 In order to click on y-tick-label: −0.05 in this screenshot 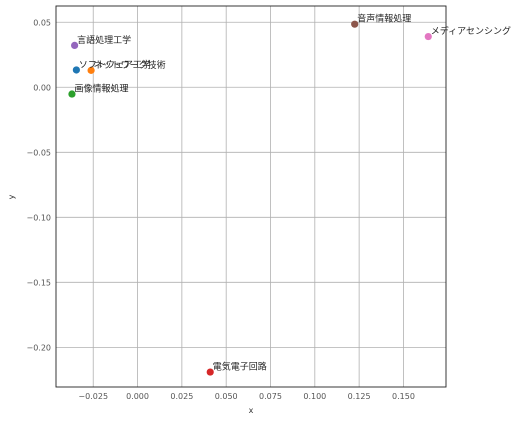, I will do `click(38, 152)`.